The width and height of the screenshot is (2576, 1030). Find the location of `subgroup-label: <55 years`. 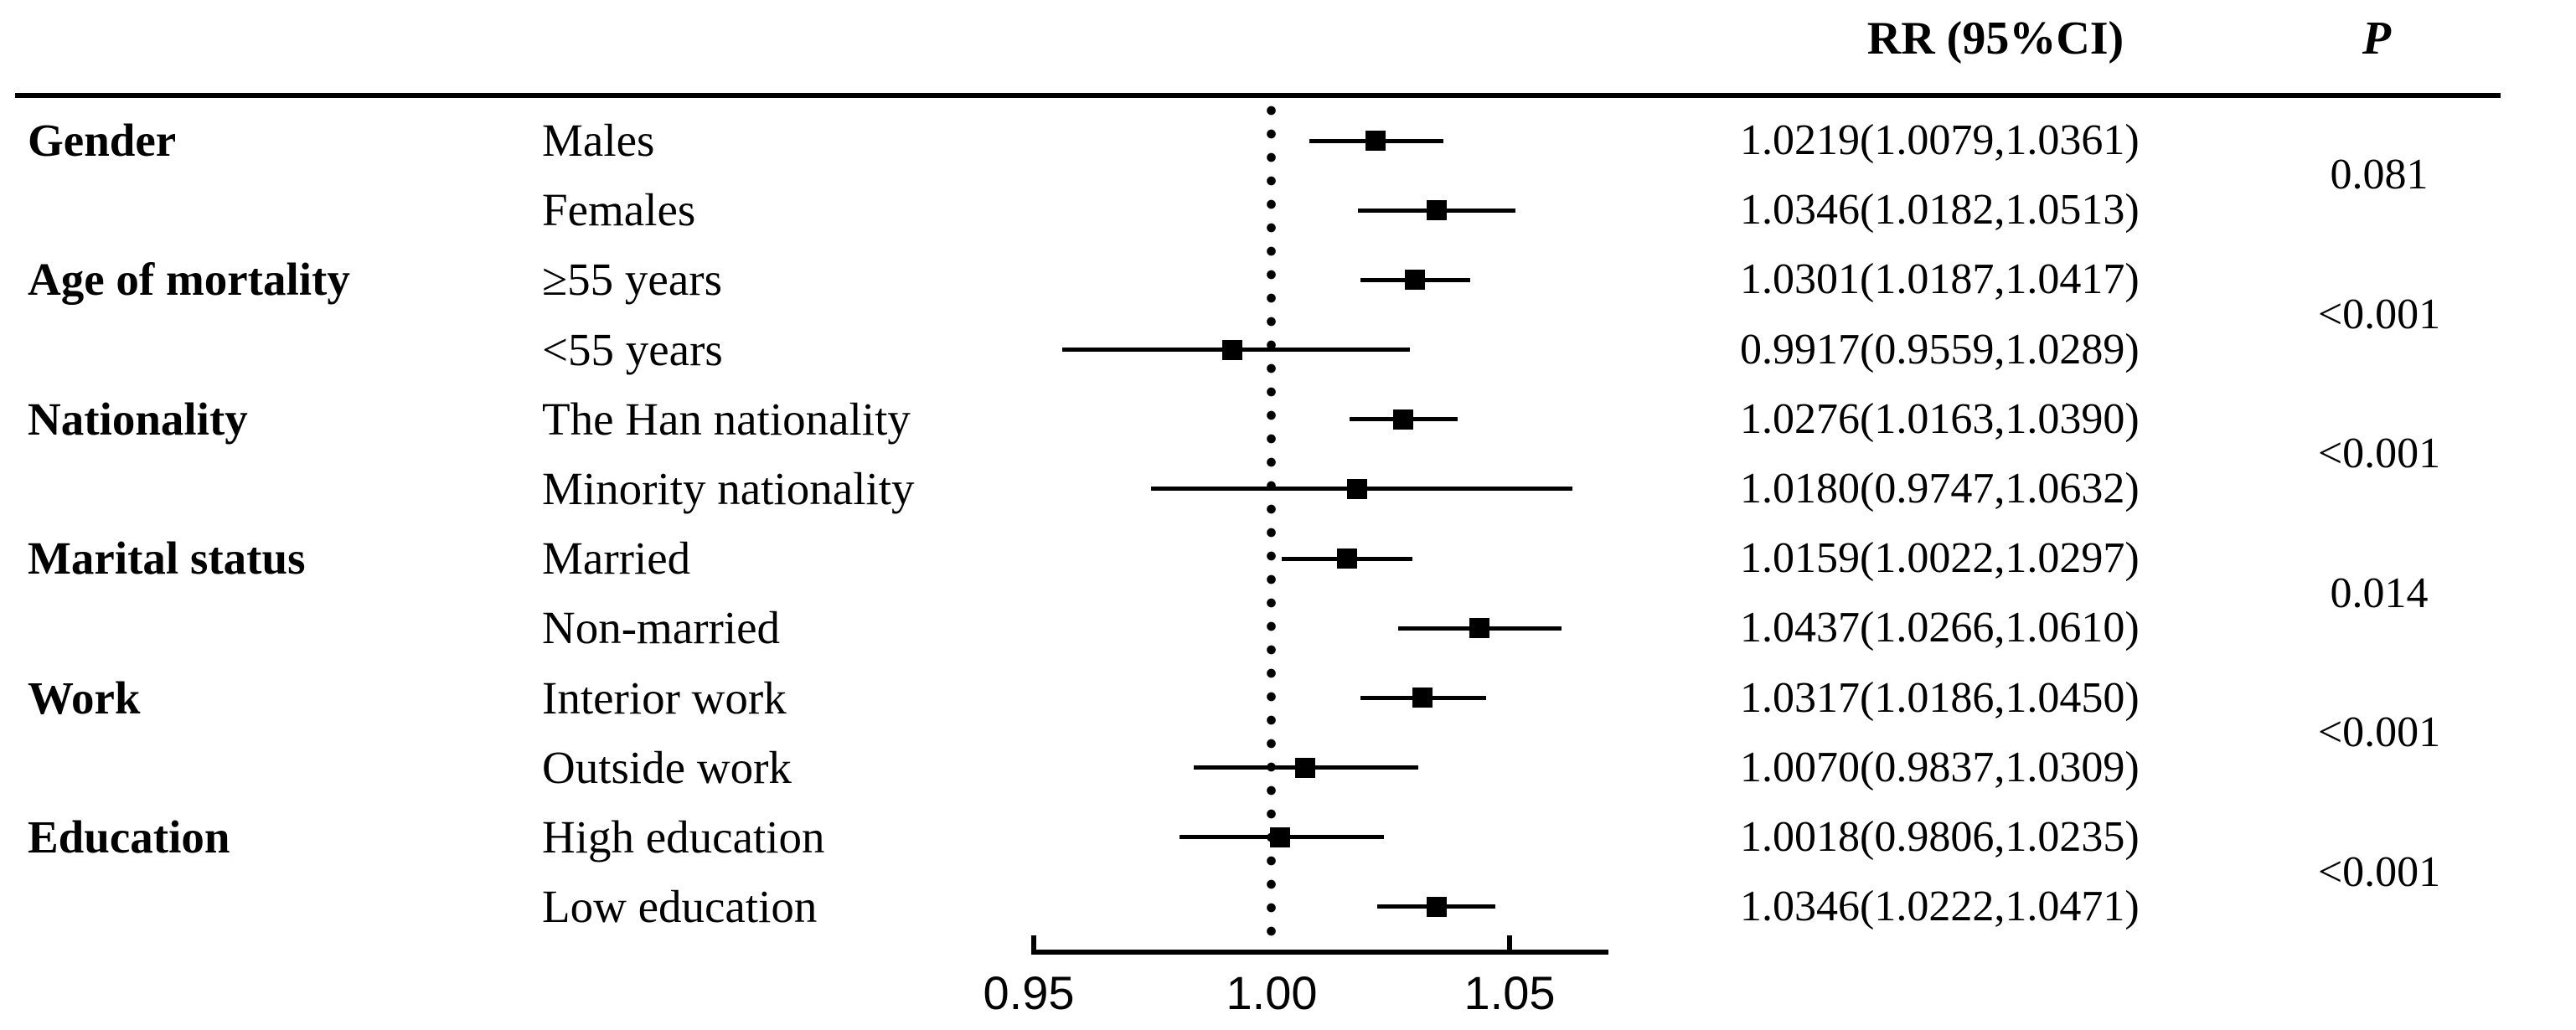

subgroup-label: <55 years is located at coordinates (632, 349).